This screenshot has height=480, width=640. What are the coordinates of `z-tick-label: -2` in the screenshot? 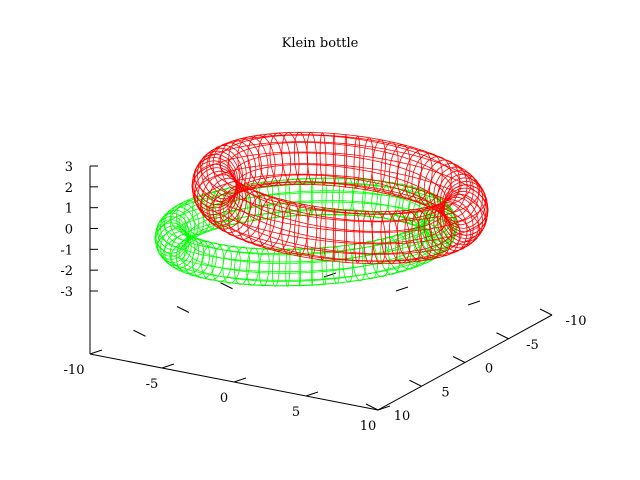 It's located at (66, 271).